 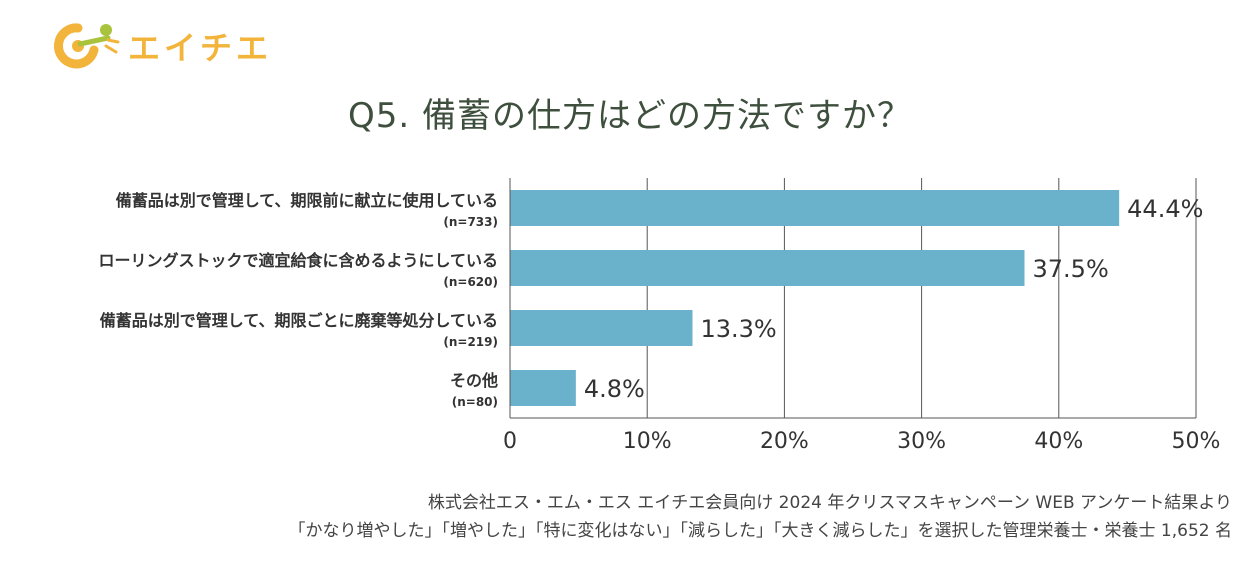 What do you see at coordinates (86, 46) in the screenshot?
I see `logo-mark-icon` at bounding box center [86, 46].